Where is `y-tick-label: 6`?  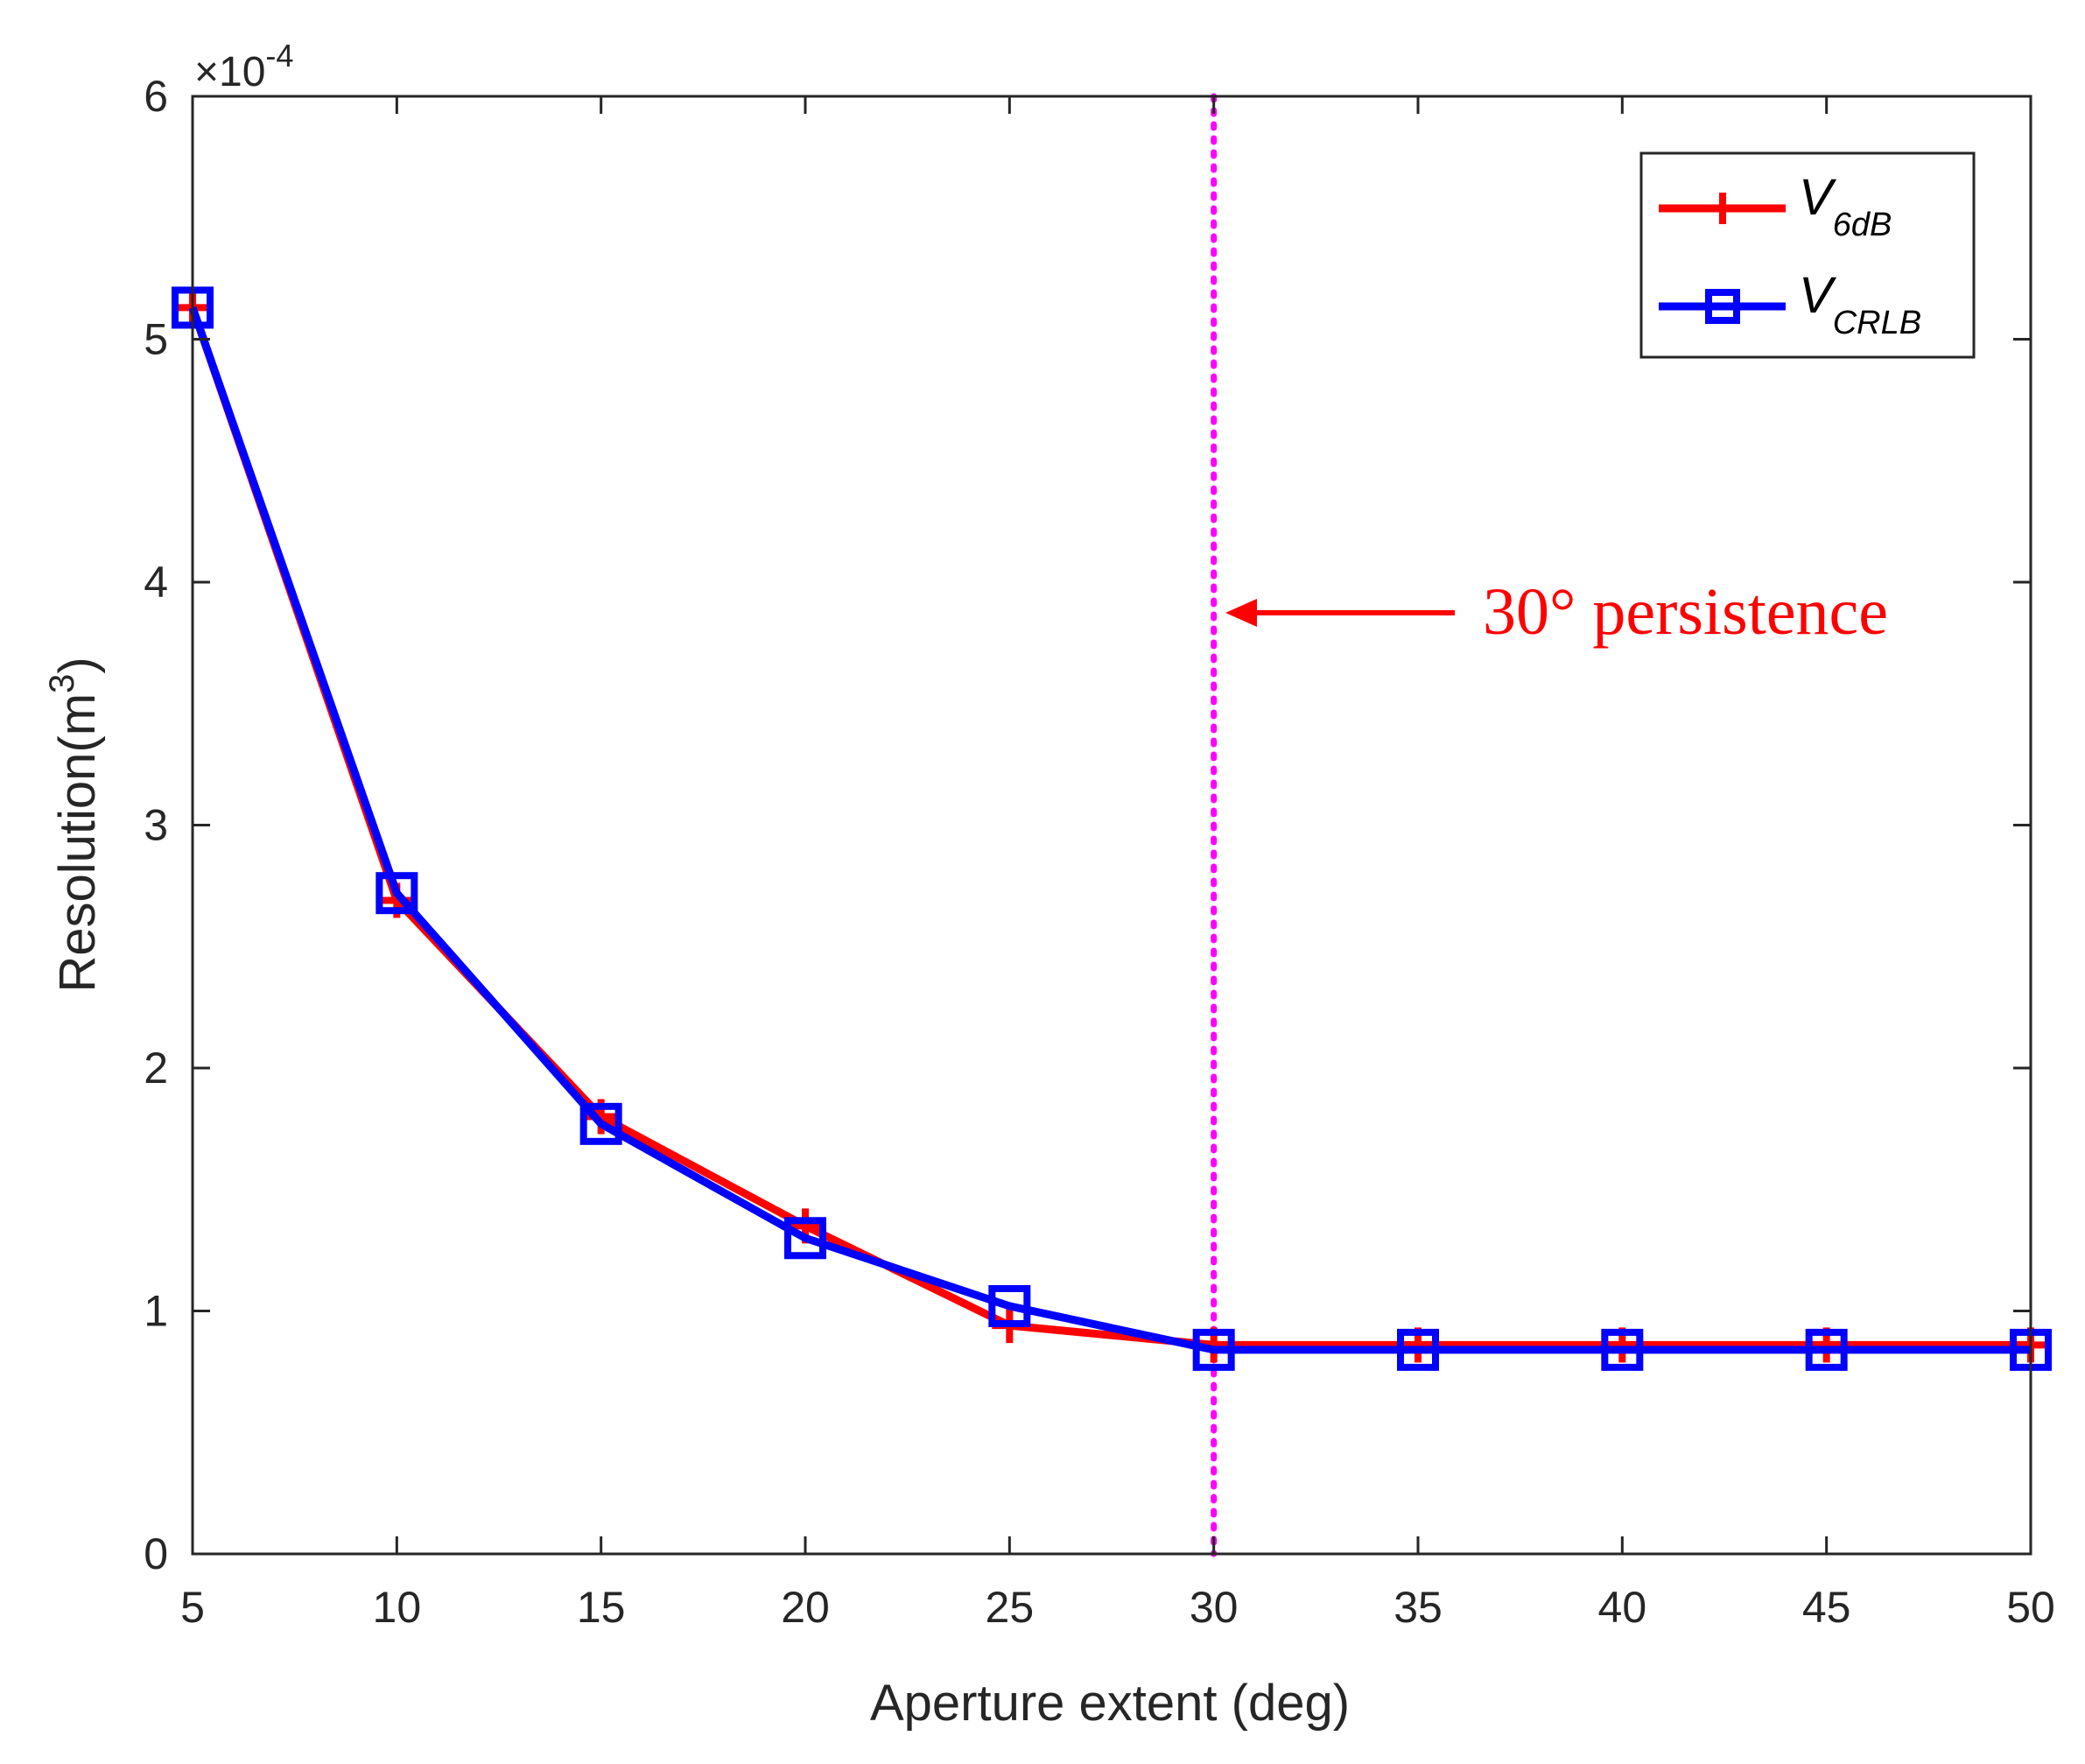 y-tick-label: 6 is located at coordinates (156, 96).